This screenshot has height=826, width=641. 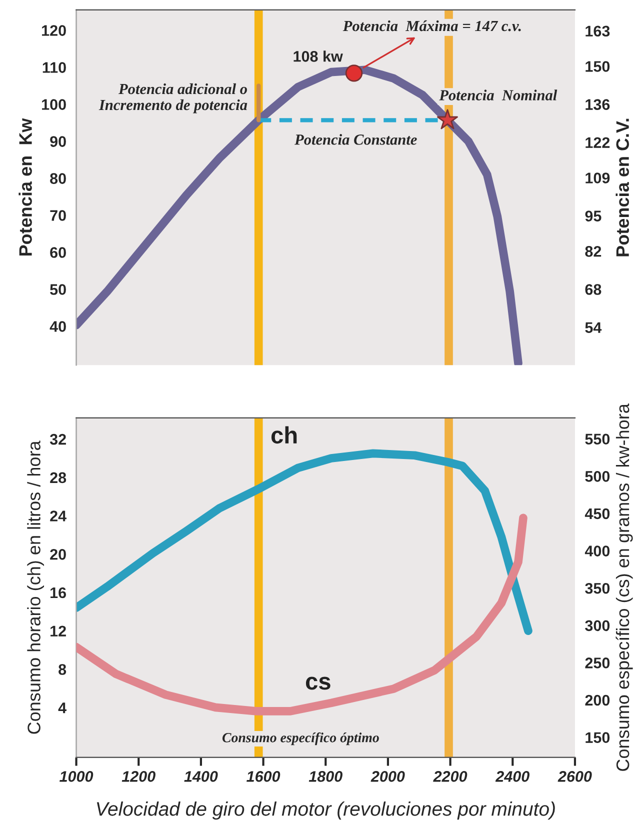 What do you see at coordinates (58, 178) in the screenshot?
I see `y-tick-label: 80` at bounding box center [58, 178].